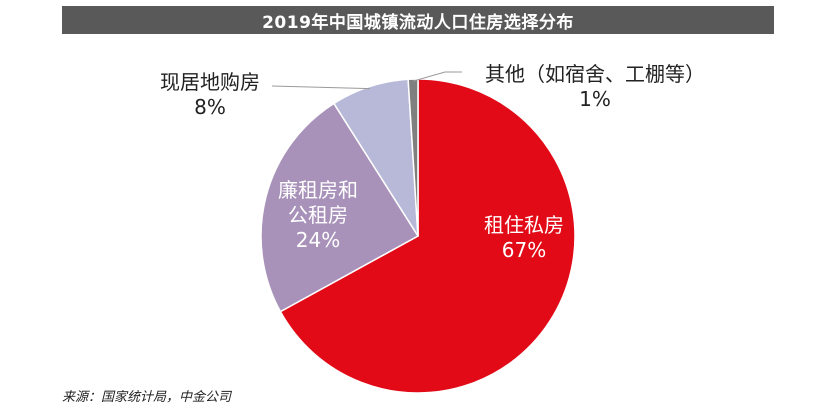 The image size is (833, 417). I want to click on slice-name: 现居地购房, so click(210, 82).